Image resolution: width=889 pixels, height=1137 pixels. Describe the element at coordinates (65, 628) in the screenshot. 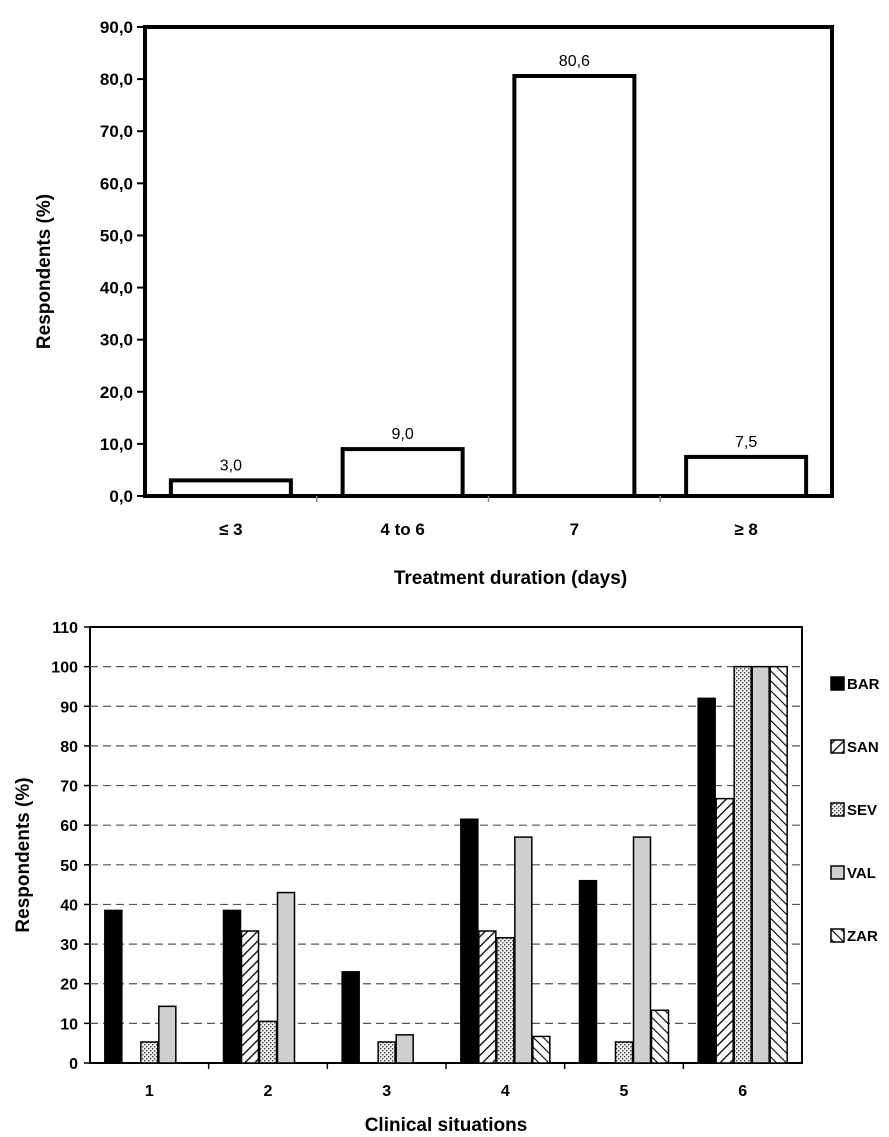

I see `y-tick-label: 110` at that location.